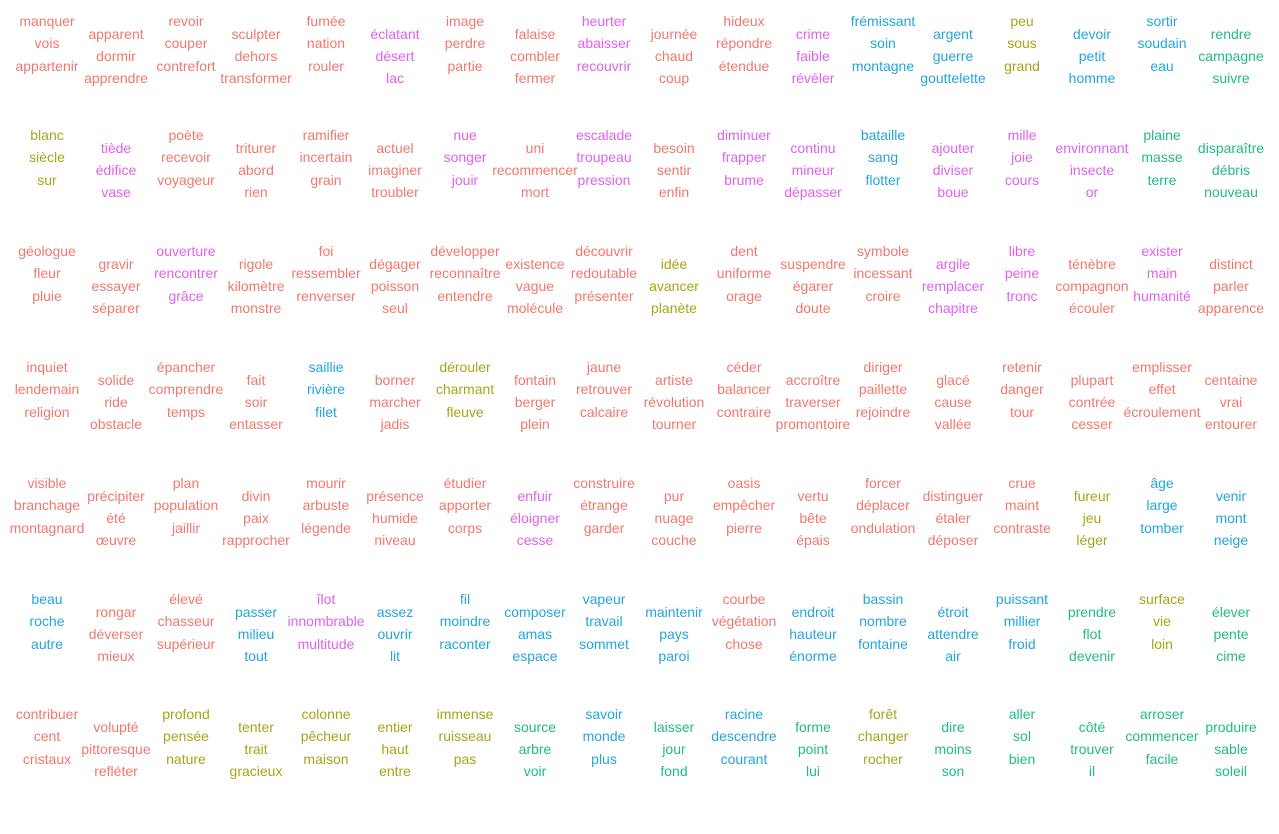 The image size is (1279, 834). What do you see at coordinates (813, 517) in the screenshot?
I see `word: bête` at bounding box center [813, 517].